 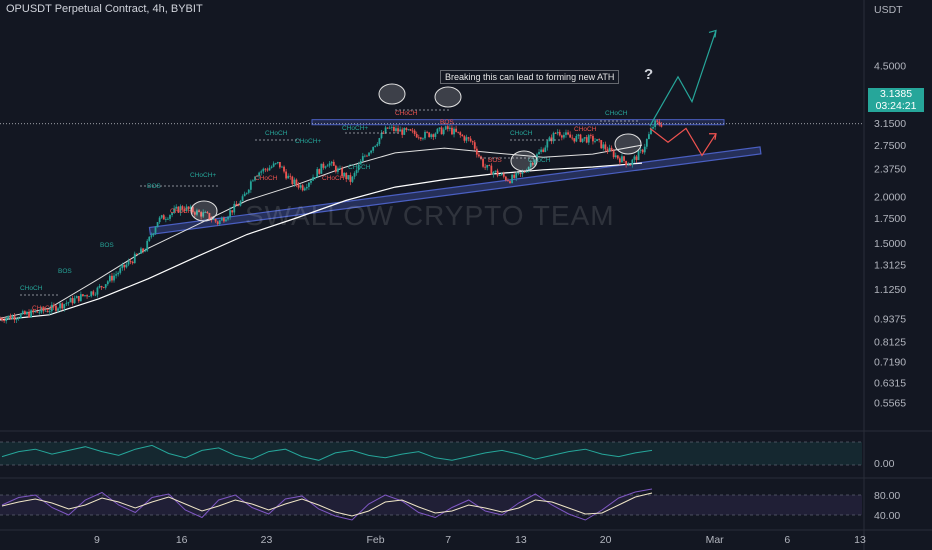 I want to click on y-tick-label: 0.7190, so click(x=890, y=362).